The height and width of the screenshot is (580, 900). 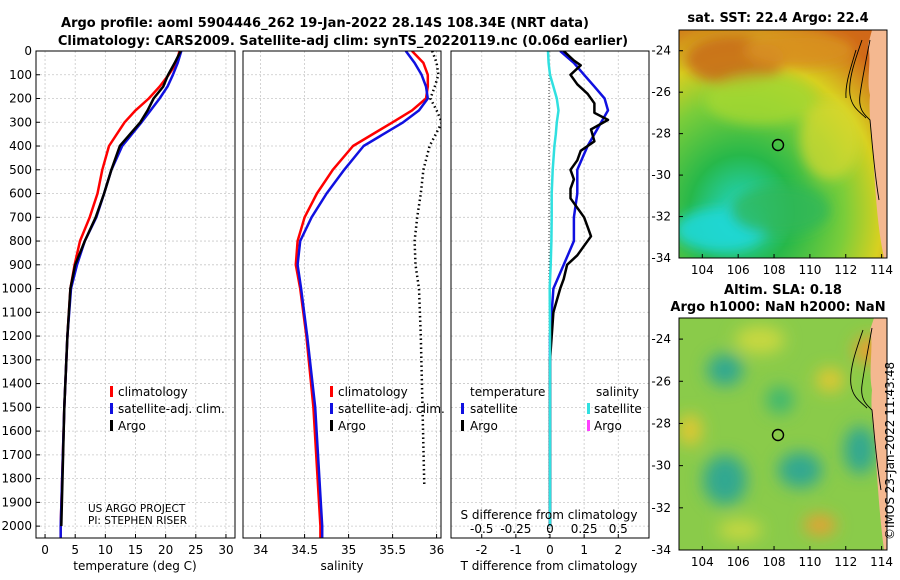 I want to click on depth-tick-label: 500, so click(x=20, y=170).